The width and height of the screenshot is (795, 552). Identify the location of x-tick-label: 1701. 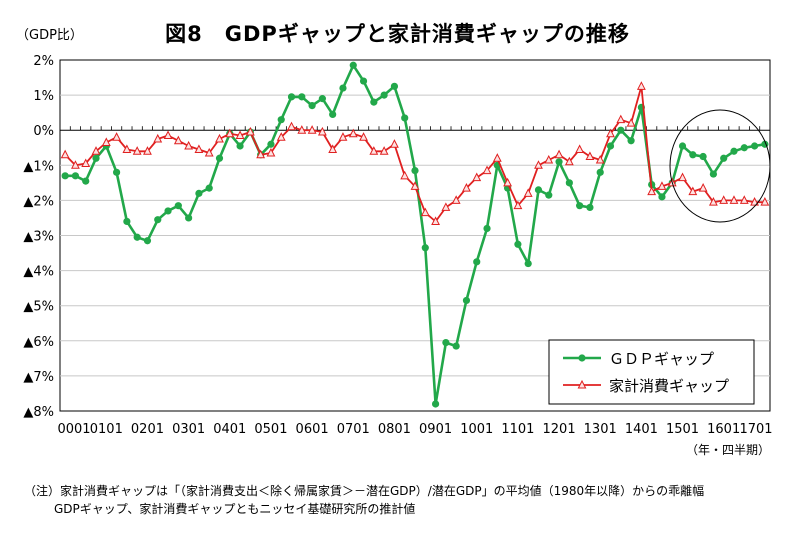
(755, 429).